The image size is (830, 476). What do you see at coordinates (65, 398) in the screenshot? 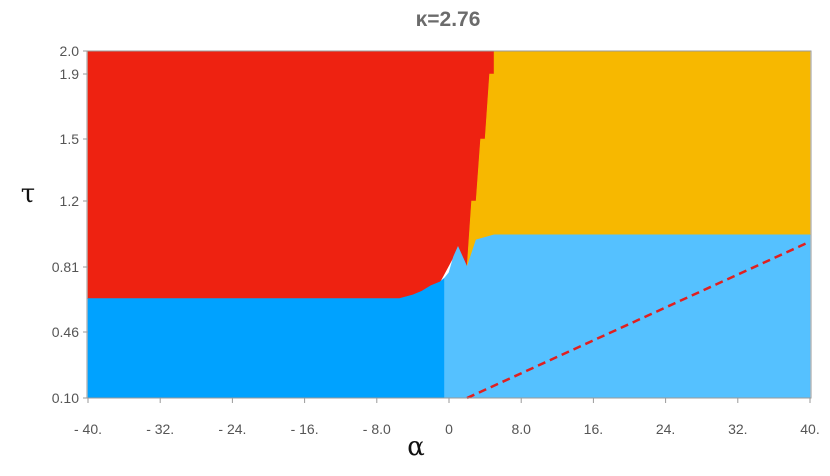
I see `y-tick-label: 0.10` at bounding box center [65, 398].